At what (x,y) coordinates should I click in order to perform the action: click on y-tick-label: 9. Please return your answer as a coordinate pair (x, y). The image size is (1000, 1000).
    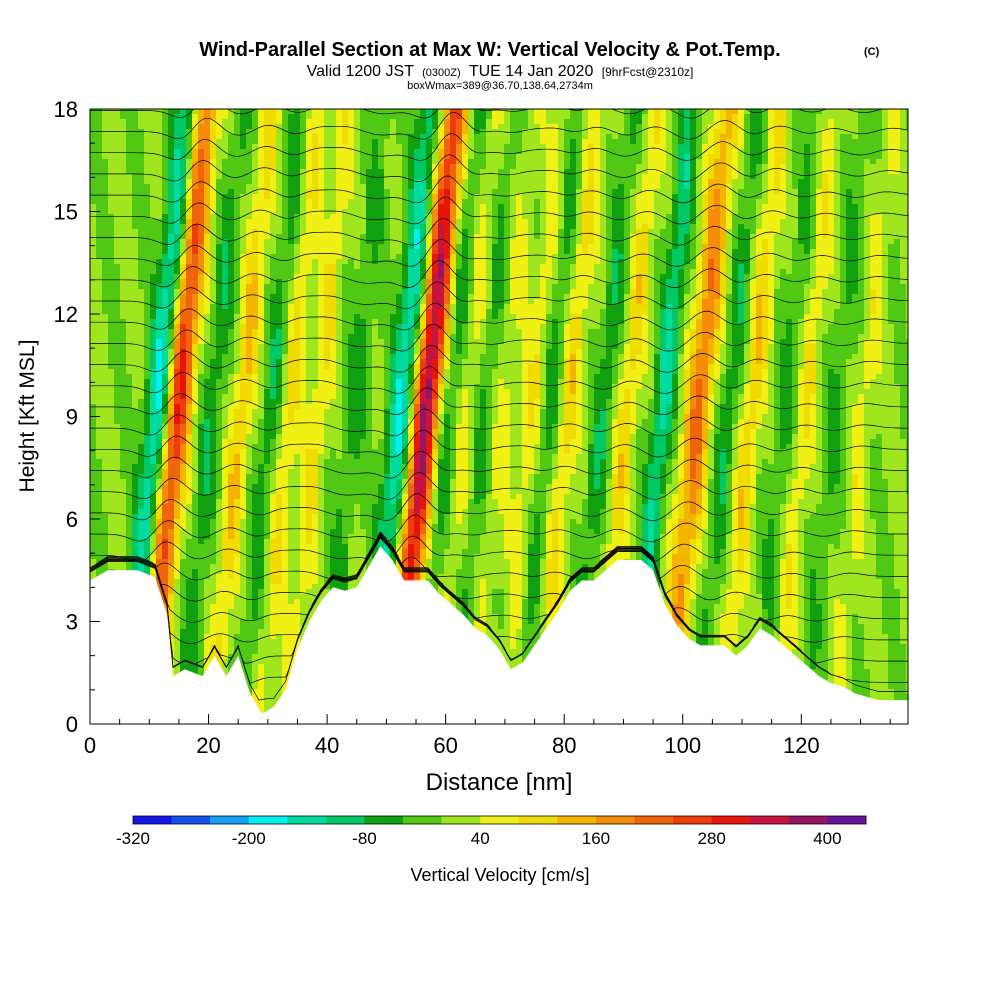
    Looking at the image, I should click on (72, 417).